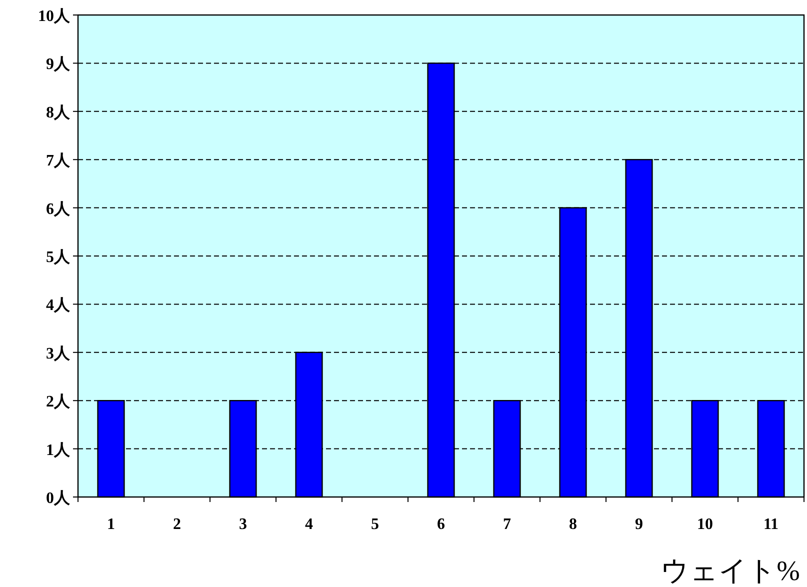 This screenshot has height=587, width=807. I want to click on x-tick-label: 10, so click(705, 524).